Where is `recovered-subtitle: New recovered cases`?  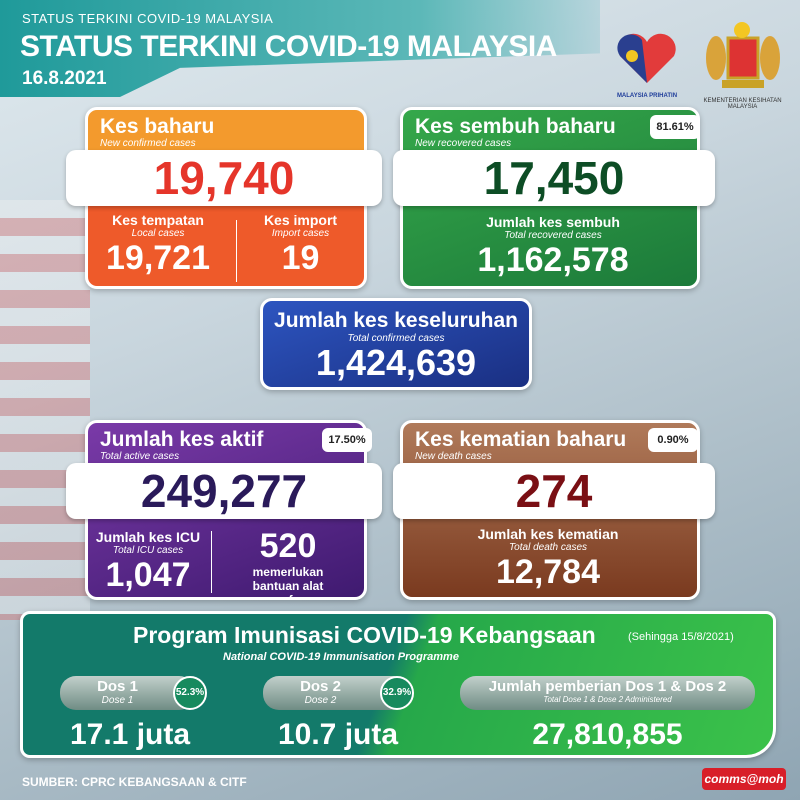 recovered-subtitle: New recovered cases is located at coordinates (463, 143).